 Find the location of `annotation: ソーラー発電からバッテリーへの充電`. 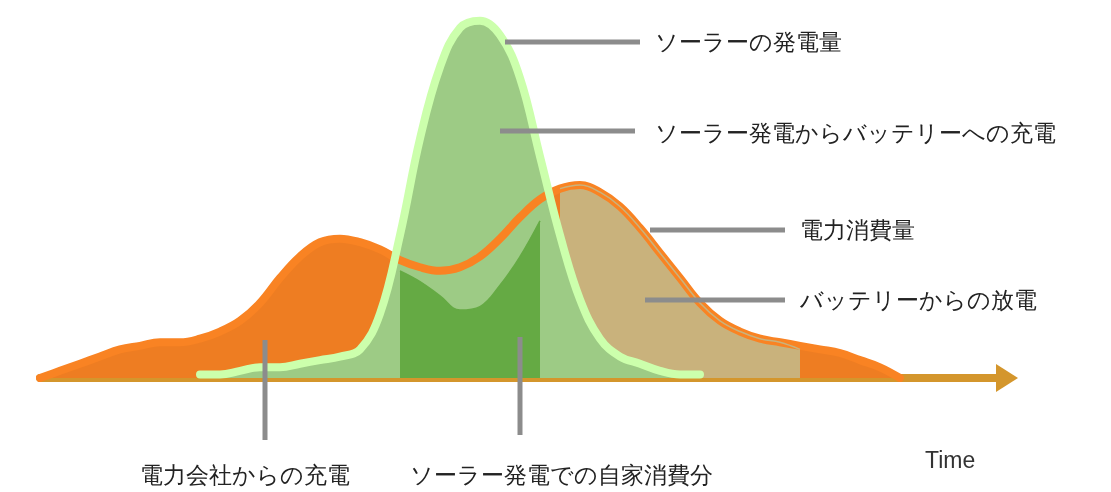

annotation: ソーラー発電からバッテリーへの充電 is located at coordinates (855, 133).